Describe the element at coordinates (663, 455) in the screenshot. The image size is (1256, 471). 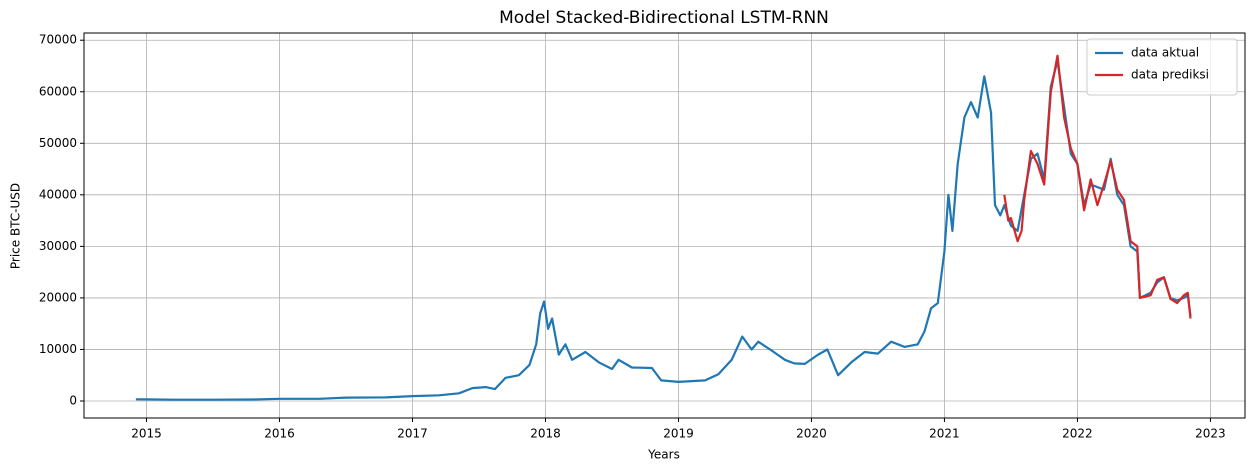
I see `x-axis-label: Years` at that location.